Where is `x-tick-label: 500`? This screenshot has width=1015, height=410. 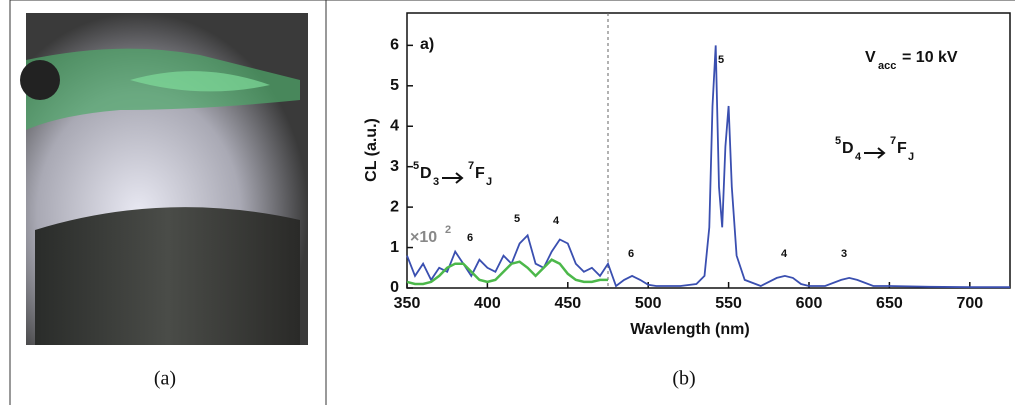
x-tick-label: 500 is located at coordinates (648, 303).